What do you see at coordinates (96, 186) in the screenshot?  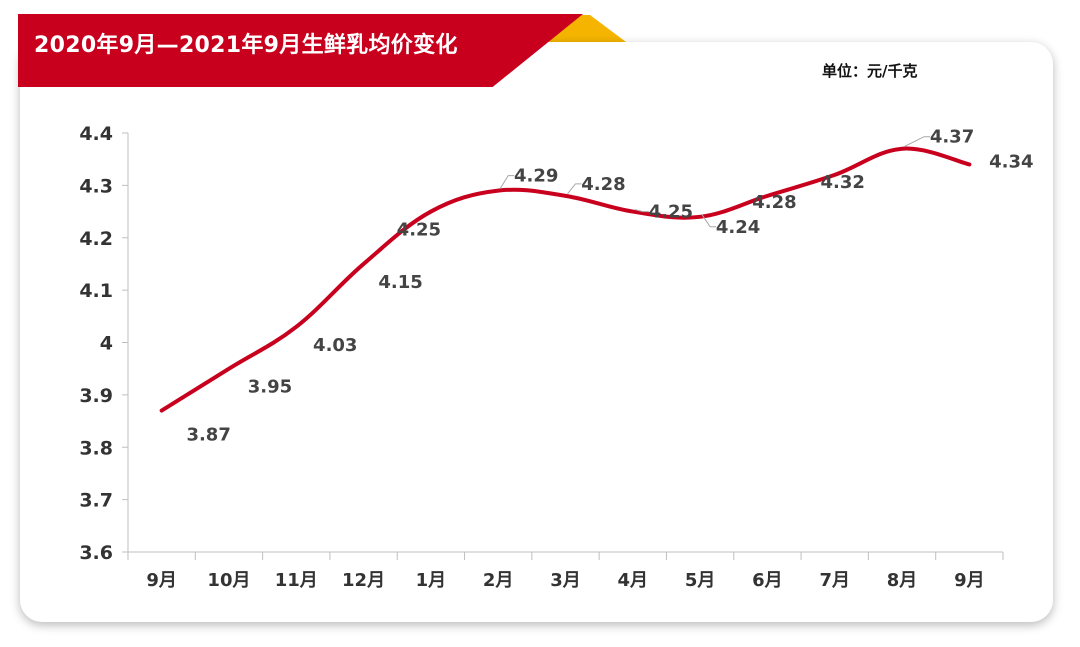 I see `y-tick-label: 4.3` at bounding box center [96, 186].